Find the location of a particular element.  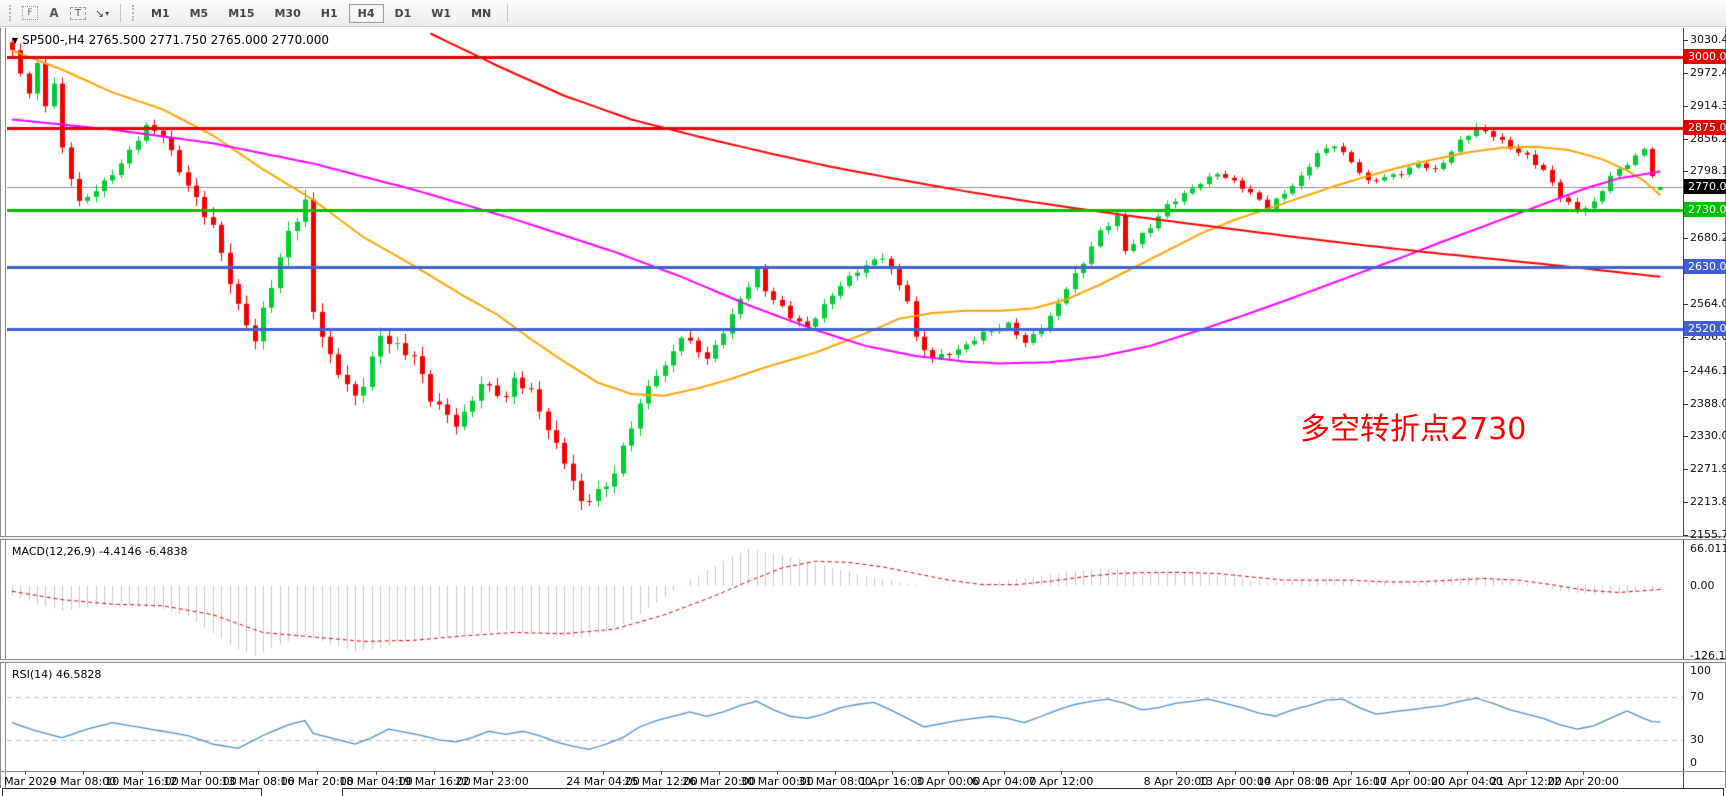

time-tick-label: 26 Mar 20:00 is located at coordinates (719, 781).